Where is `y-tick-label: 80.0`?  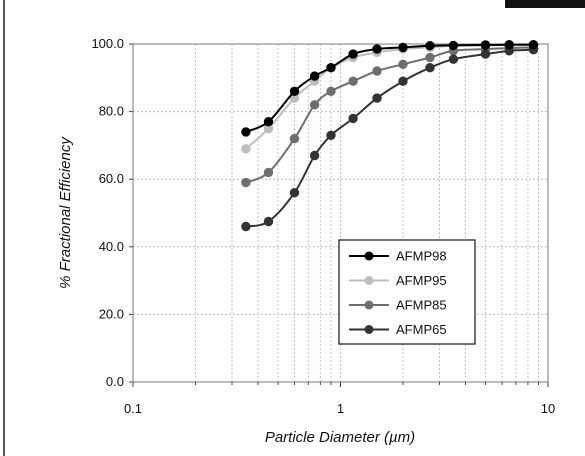
y-tick-label: 80.0 is located at coordinates (111, 111).